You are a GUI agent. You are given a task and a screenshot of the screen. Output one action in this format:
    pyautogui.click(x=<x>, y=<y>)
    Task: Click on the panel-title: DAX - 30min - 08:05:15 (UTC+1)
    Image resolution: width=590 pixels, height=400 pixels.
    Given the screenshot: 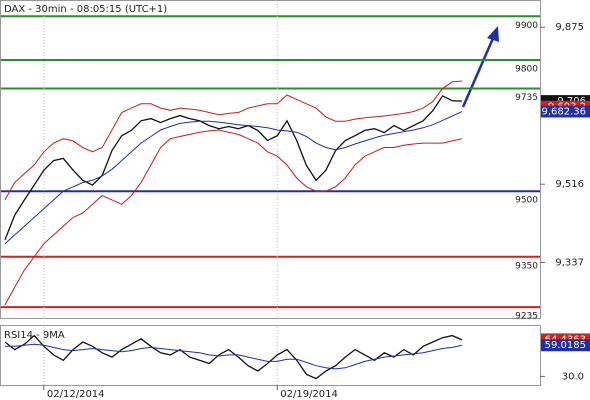 What is the action you would take?
    pyautogui.click(x=85, y=9)
    